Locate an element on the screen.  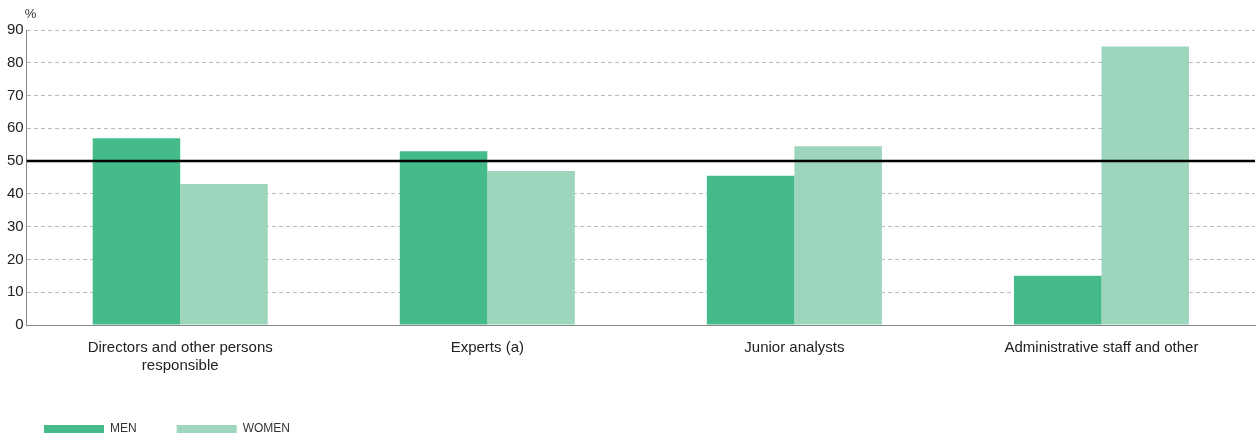
y-tick-label: 40 is located at coordinates (15, 193).